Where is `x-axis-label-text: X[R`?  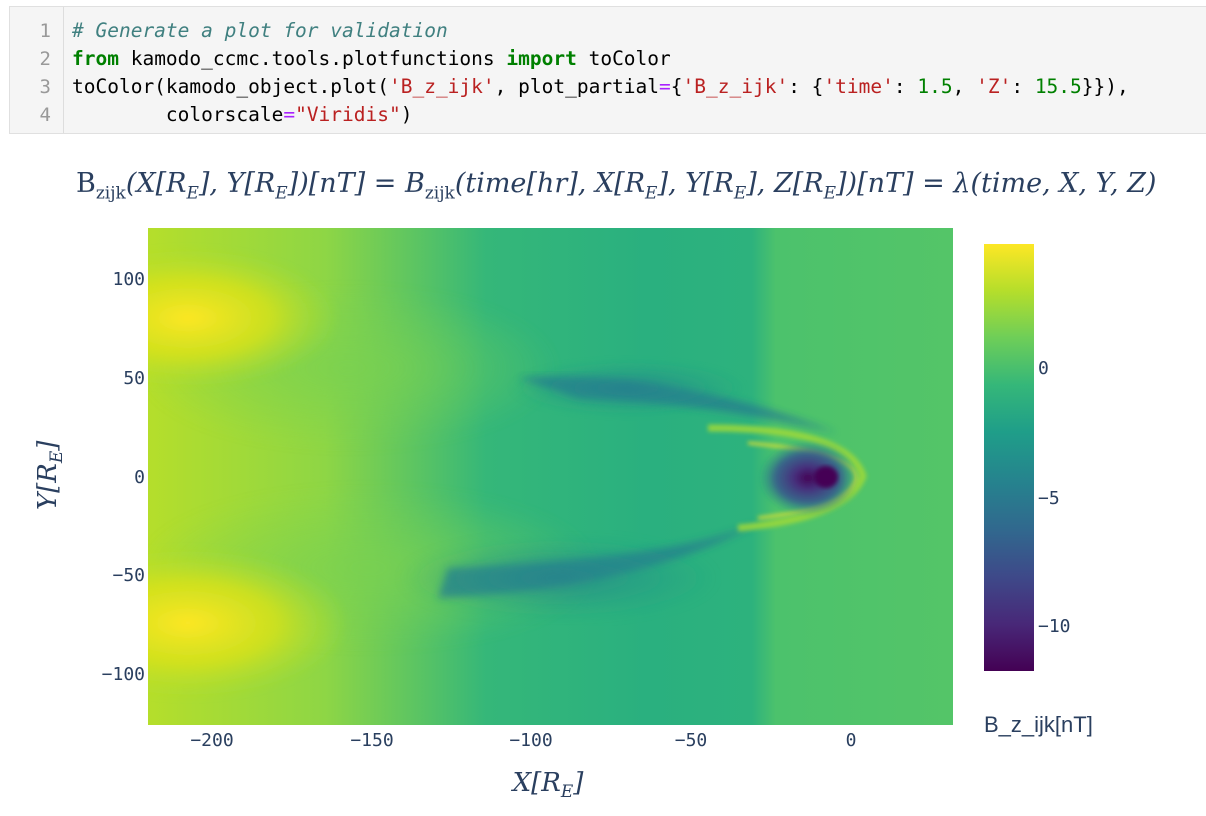 x-axis-label-text: X[R is located at coordinates (536, 783).